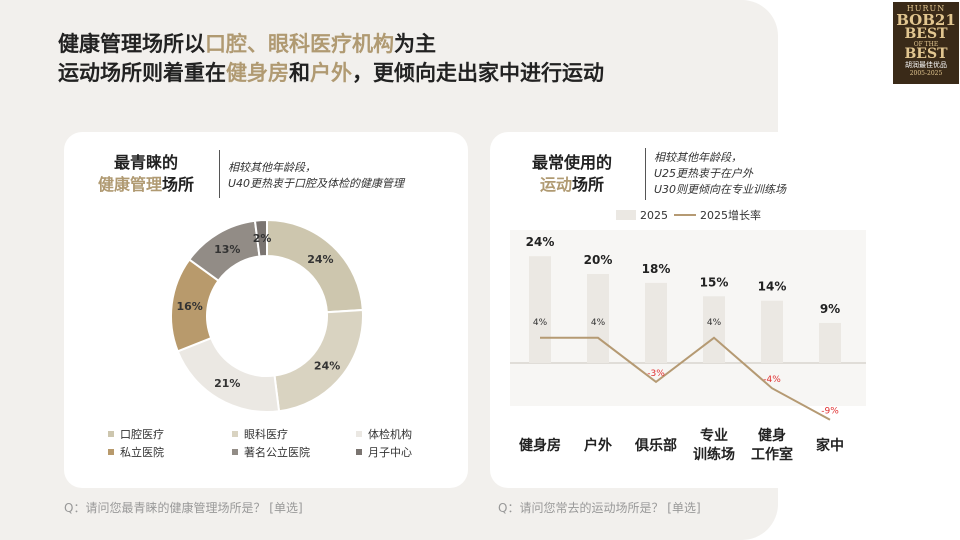  I want to click on bar-data-label: 18%, so click(656, 269).